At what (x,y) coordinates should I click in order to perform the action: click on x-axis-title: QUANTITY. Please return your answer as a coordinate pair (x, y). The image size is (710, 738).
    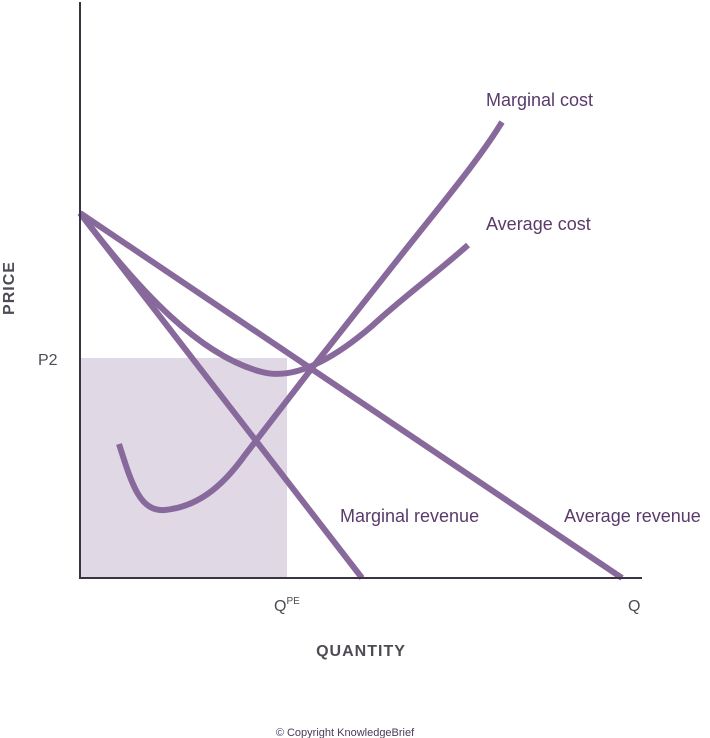
    Looking at the image, I should click on (361, 651).